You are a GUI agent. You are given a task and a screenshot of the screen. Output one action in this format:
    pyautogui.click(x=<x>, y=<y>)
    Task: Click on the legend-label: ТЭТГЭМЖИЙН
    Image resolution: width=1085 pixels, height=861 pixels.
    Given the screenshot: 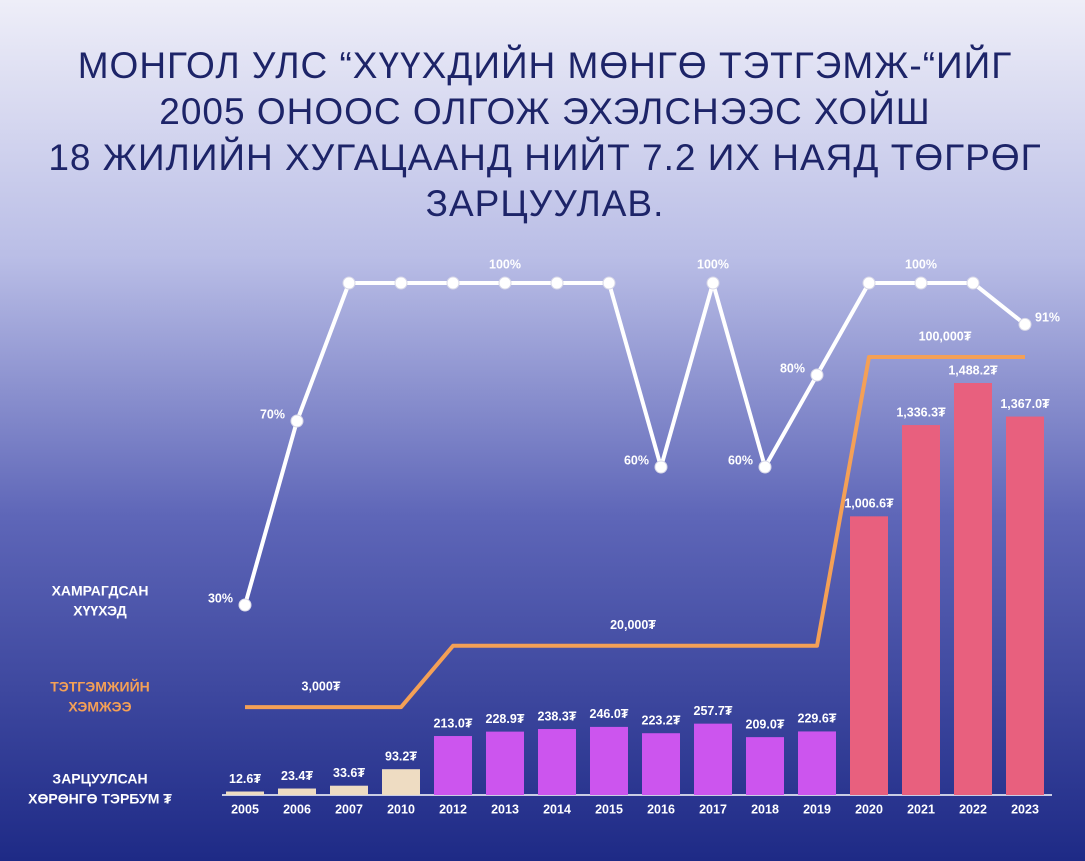 What is the action you would take?
    pyautogui.click(x=100, y=686)
    